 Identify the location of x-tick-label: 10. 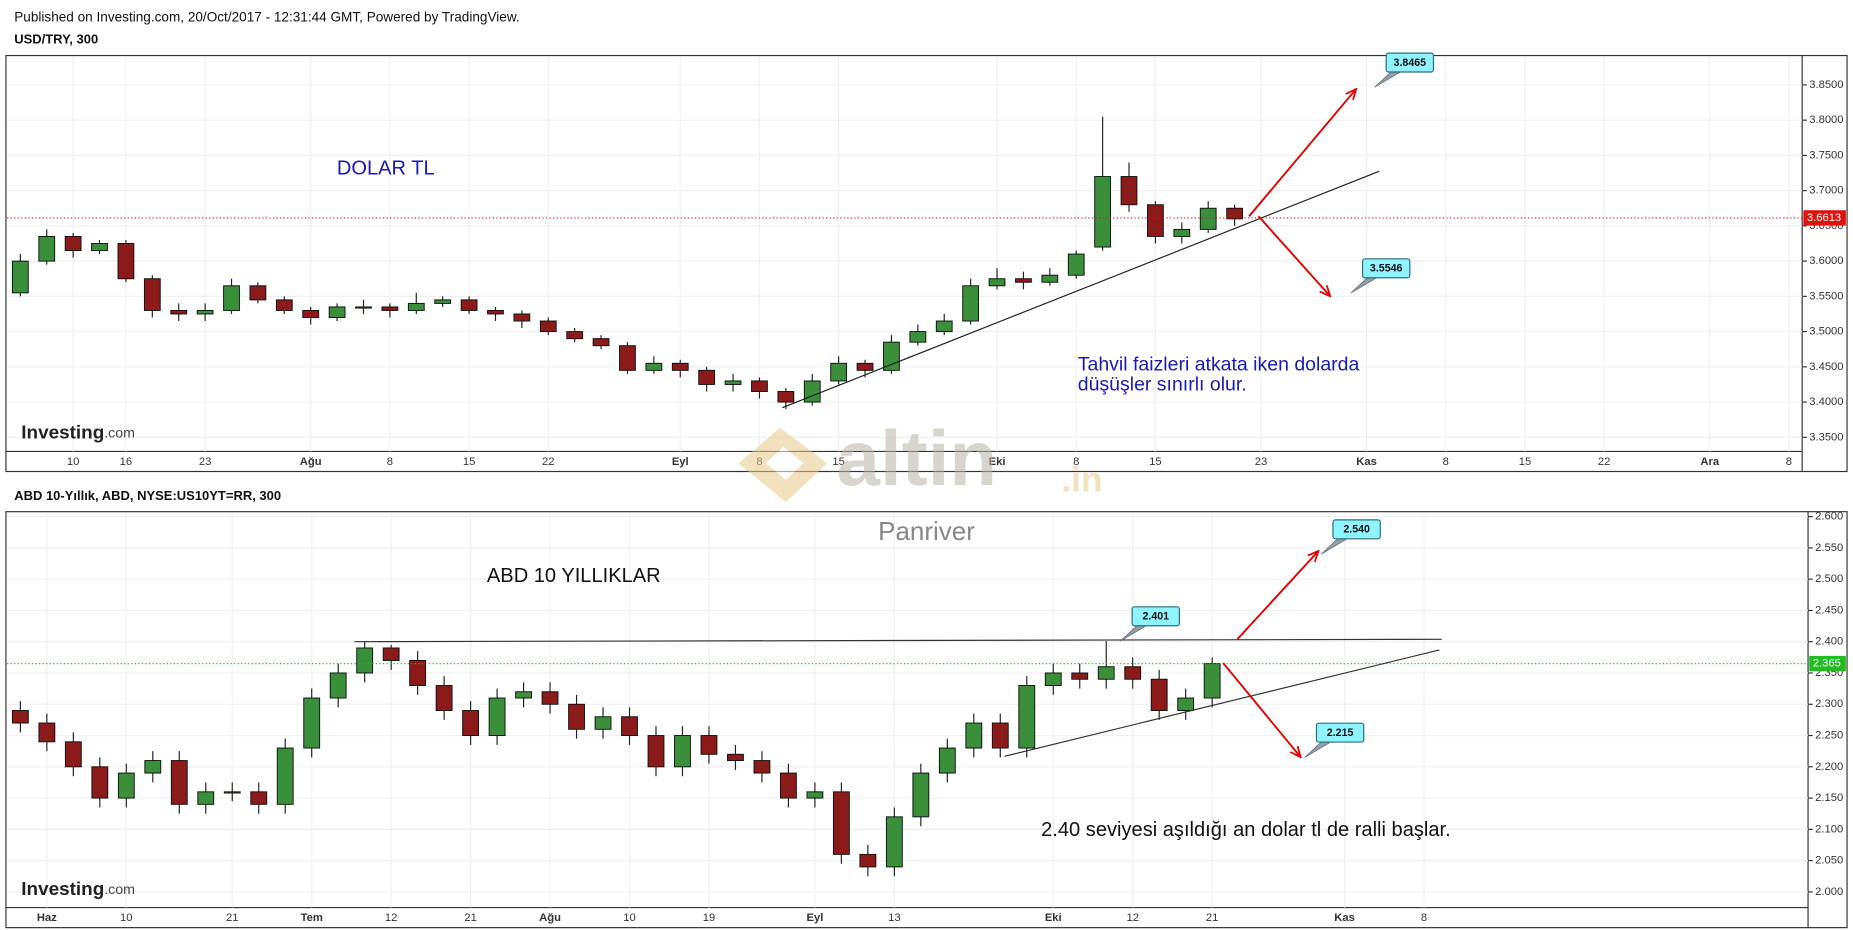
(126, 918).